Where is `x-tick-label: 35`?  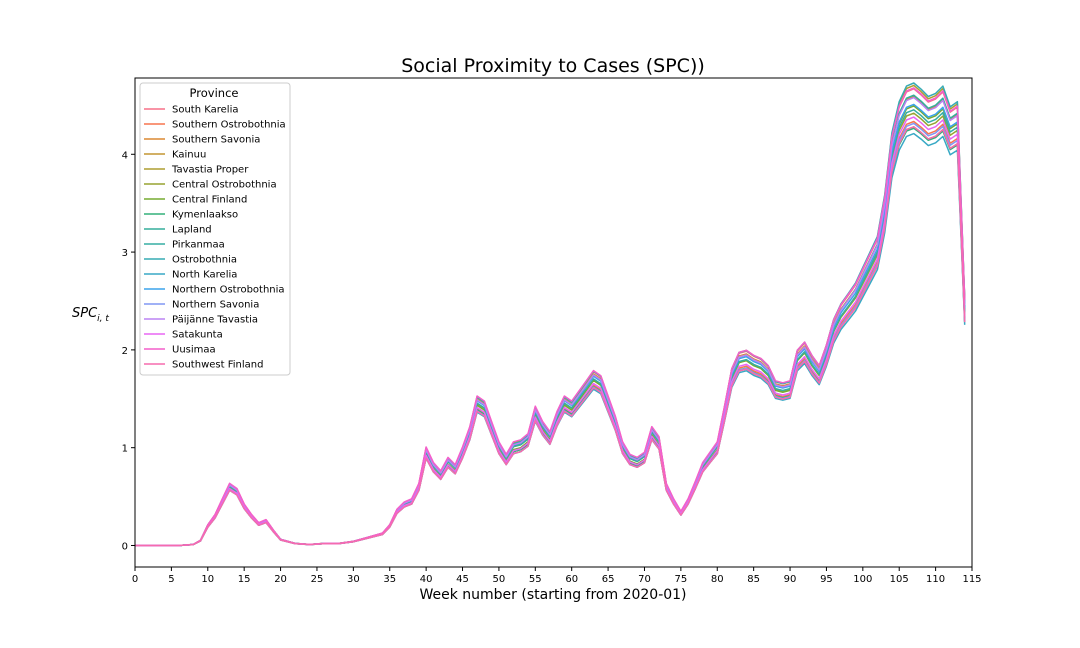 x-tick-label: 35 is located at coordinates (389, 579).